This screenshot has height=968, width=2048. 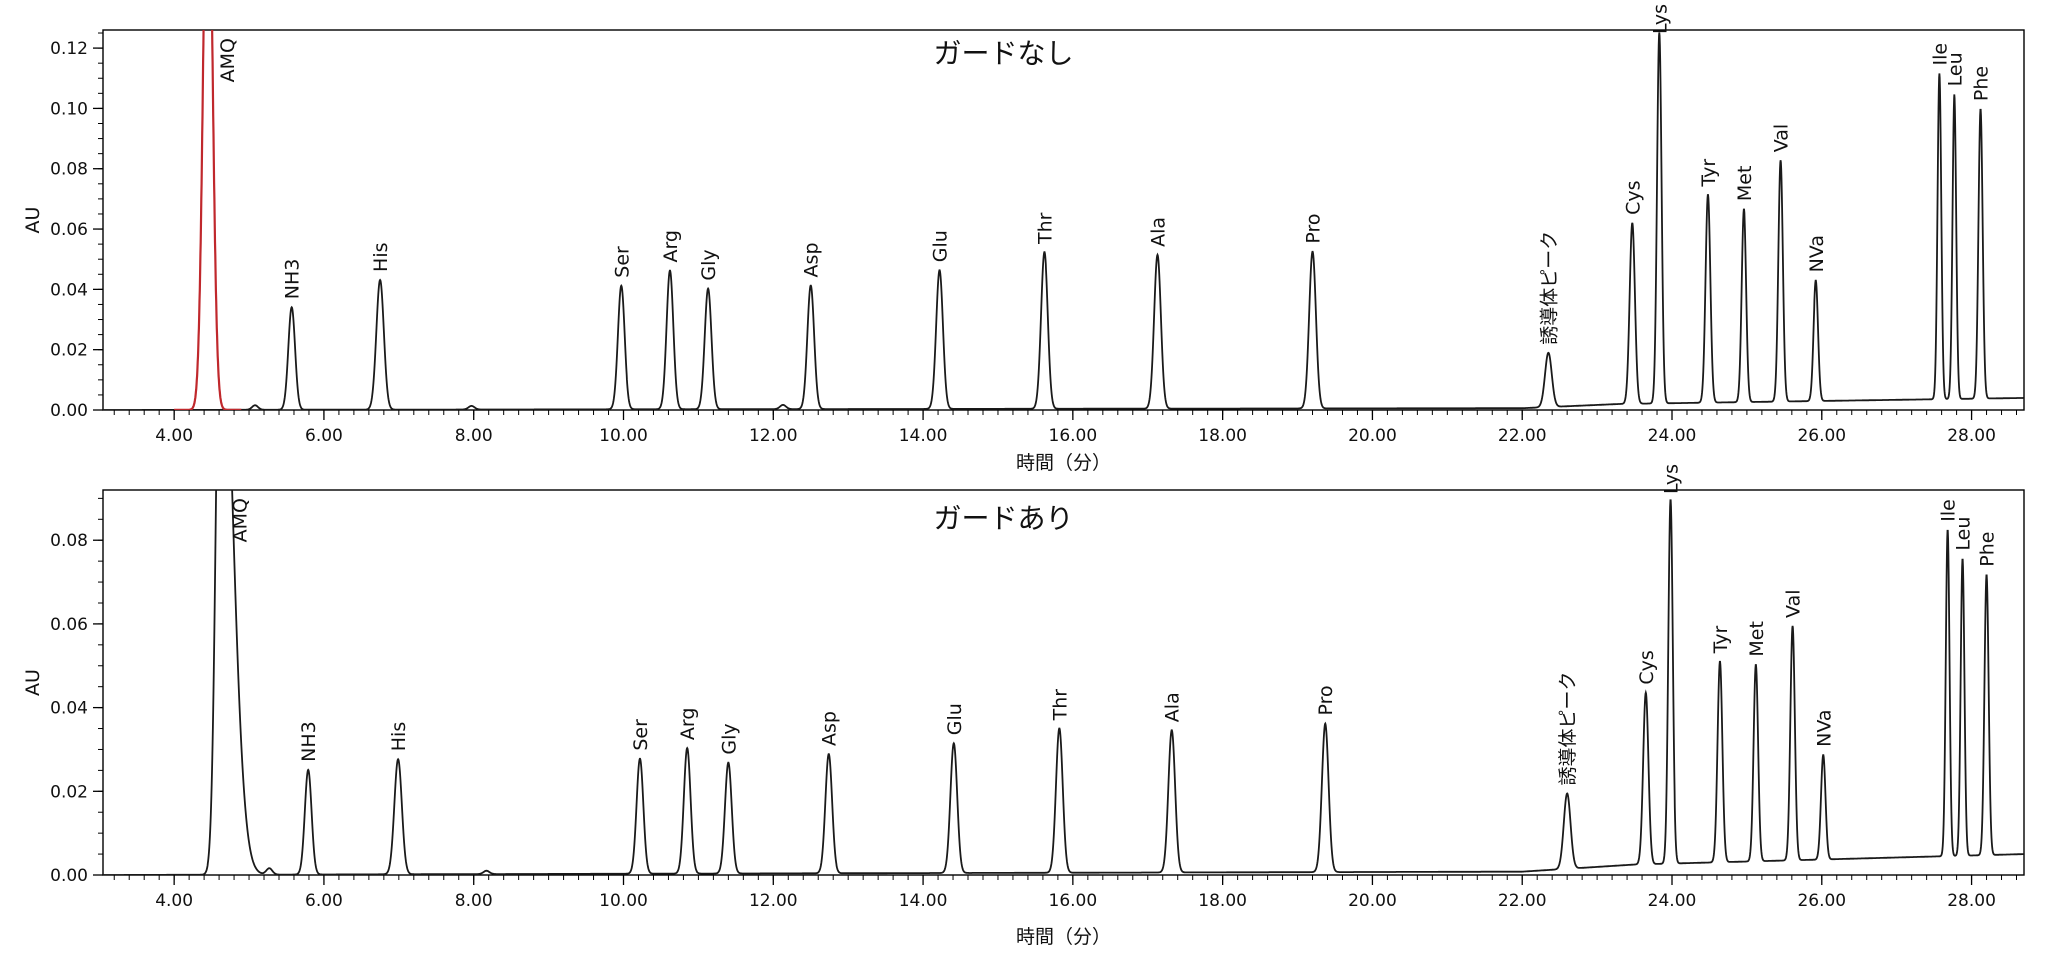 I want to click on panel-title: ガードなし, so click(x=1003, y=53).